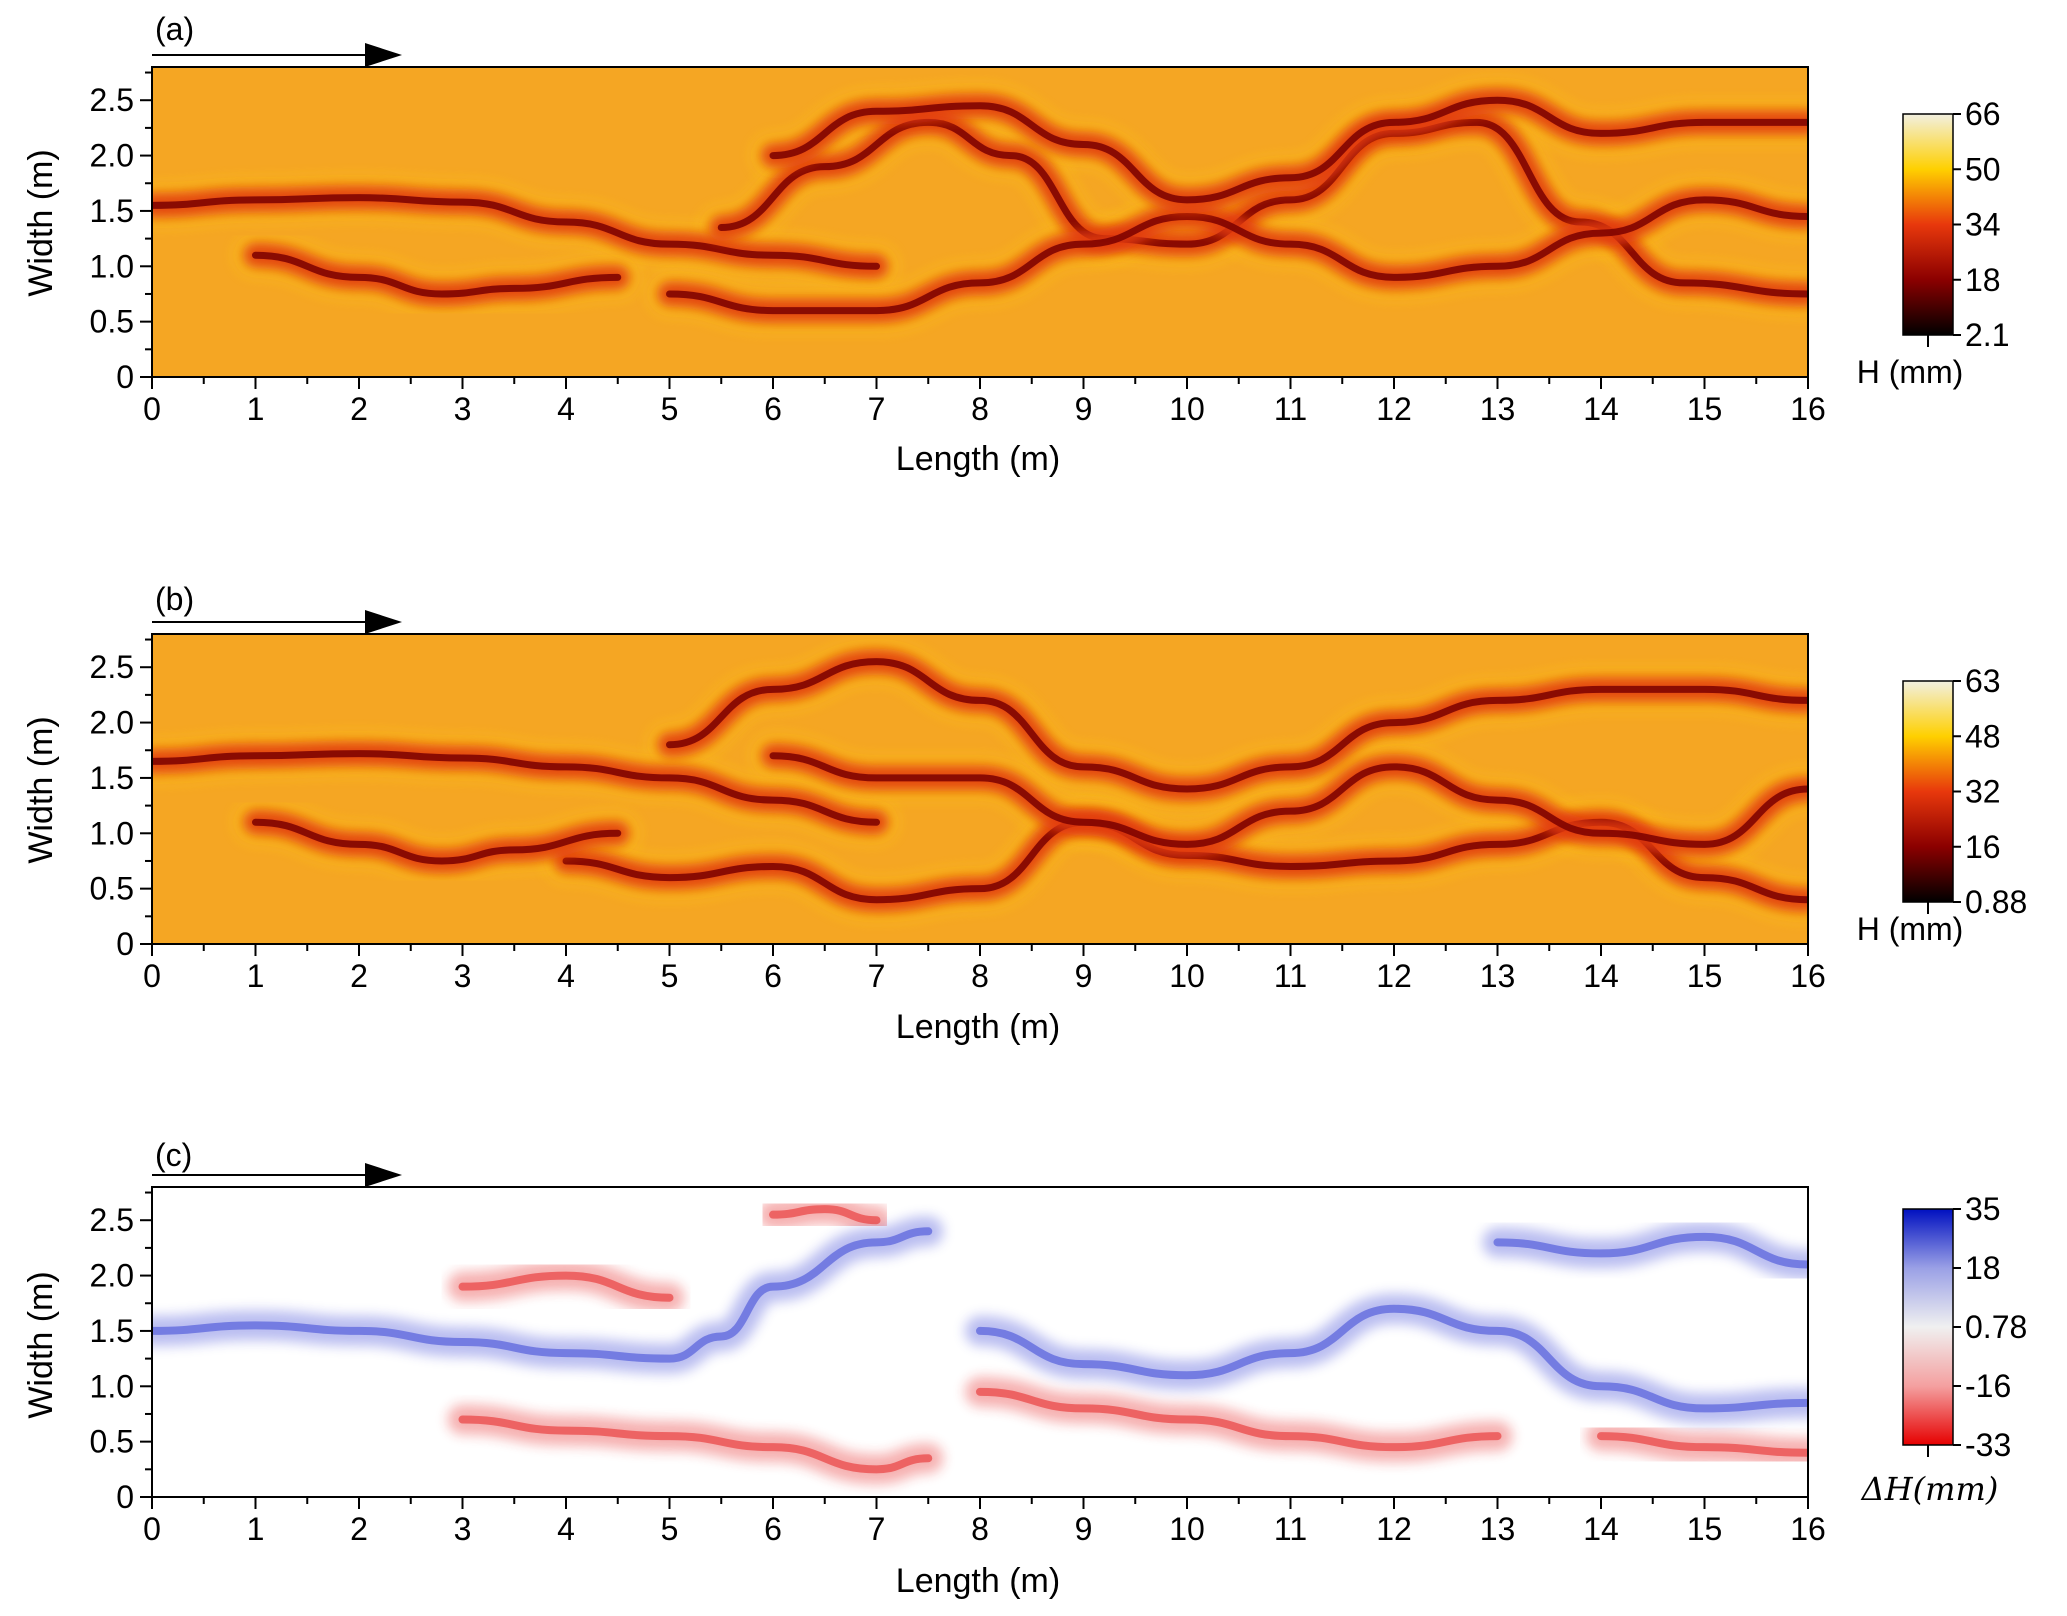 This screenshot has height=1616, width=2067. Describe the element at coordinates (41, 222) in the screenshot. I see `y-axis-title: Width (m)` at that location.